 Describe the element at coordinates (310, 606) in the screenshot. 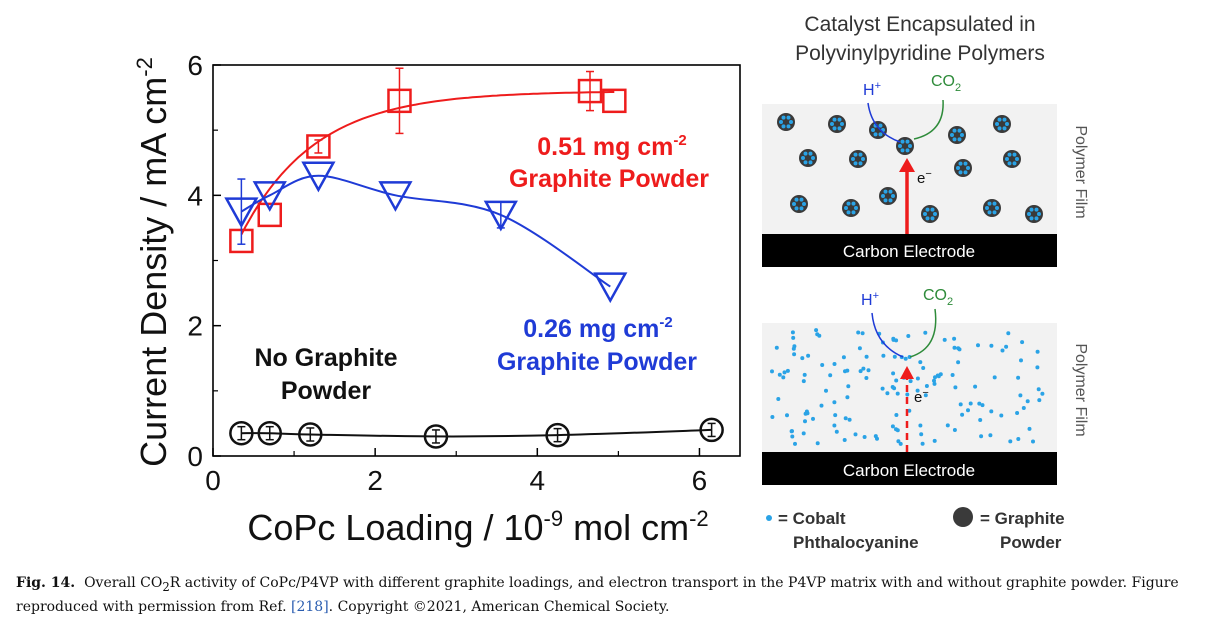

I see `caption-reference-link: [218]` at that location.